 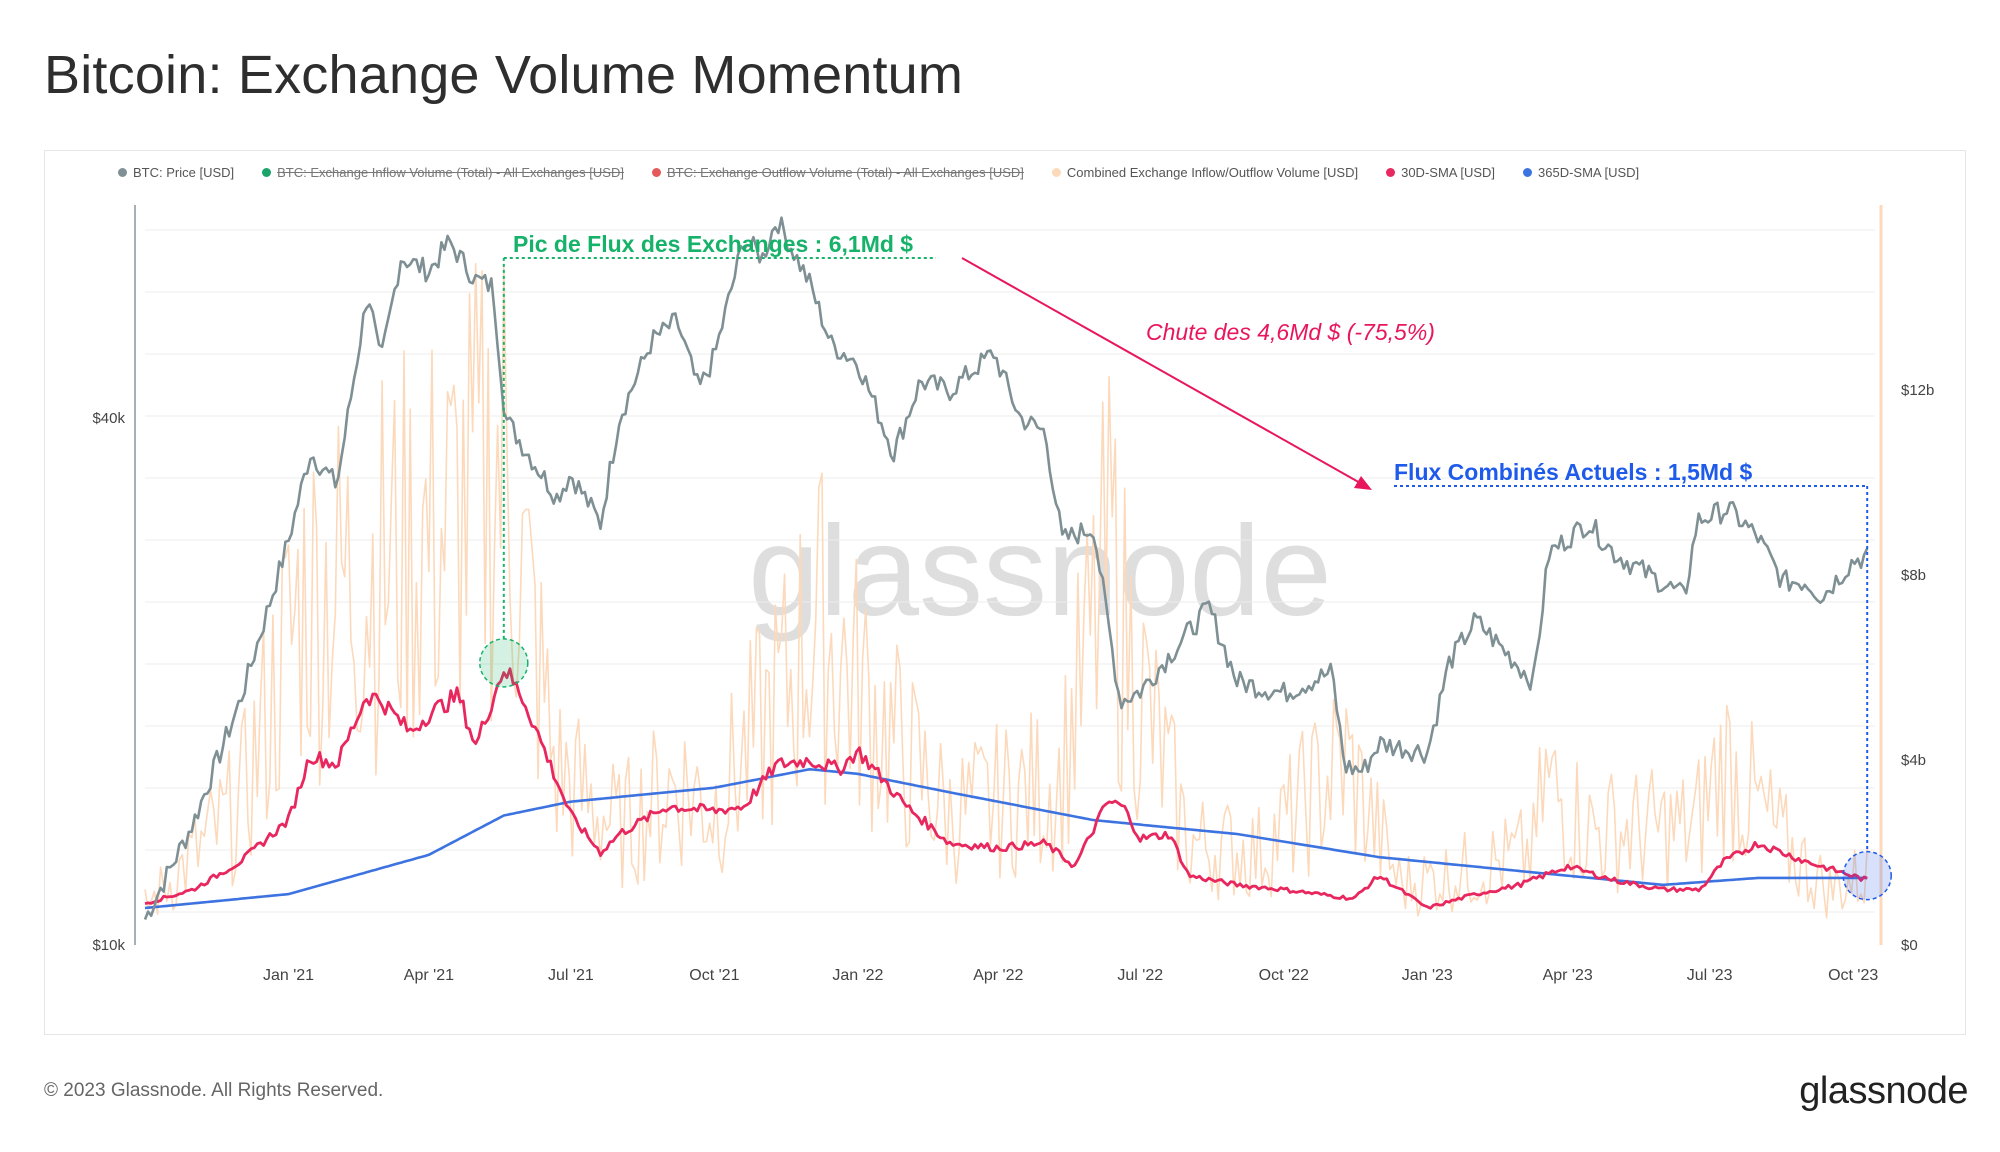 What do you see at coordinates (1448, 172) in the screenshot?
I see `legend-label: 30D-SMA [USD]` at bounding box center [1448, 172].